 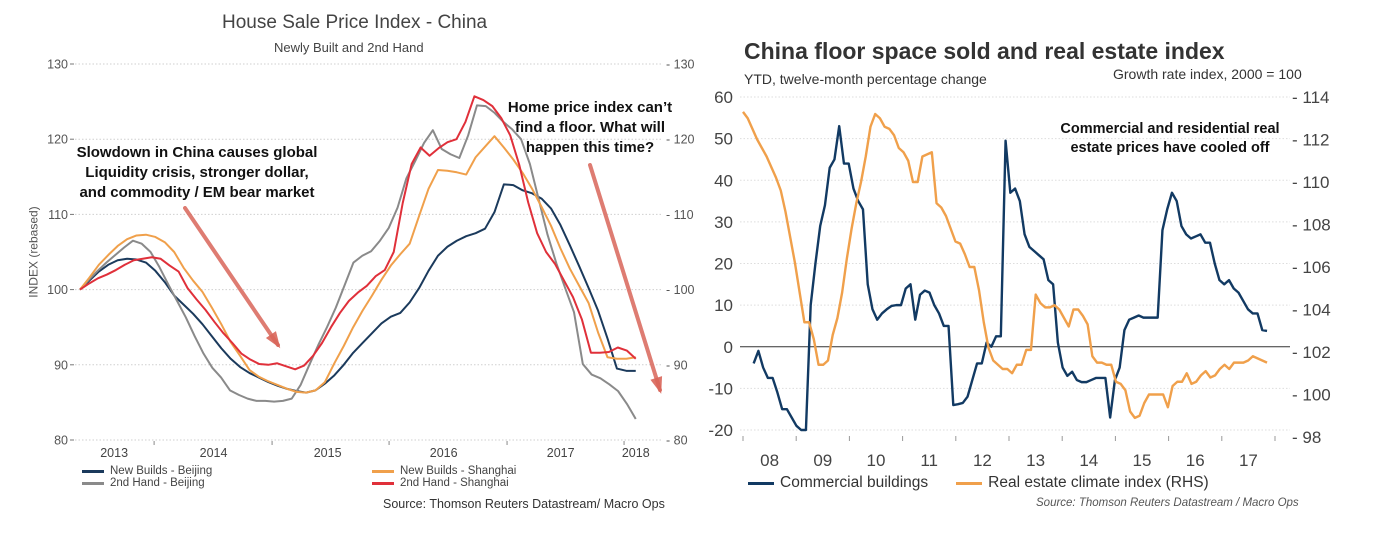 I want to click on y-tick-label: 10, so click(x=723, y=305).